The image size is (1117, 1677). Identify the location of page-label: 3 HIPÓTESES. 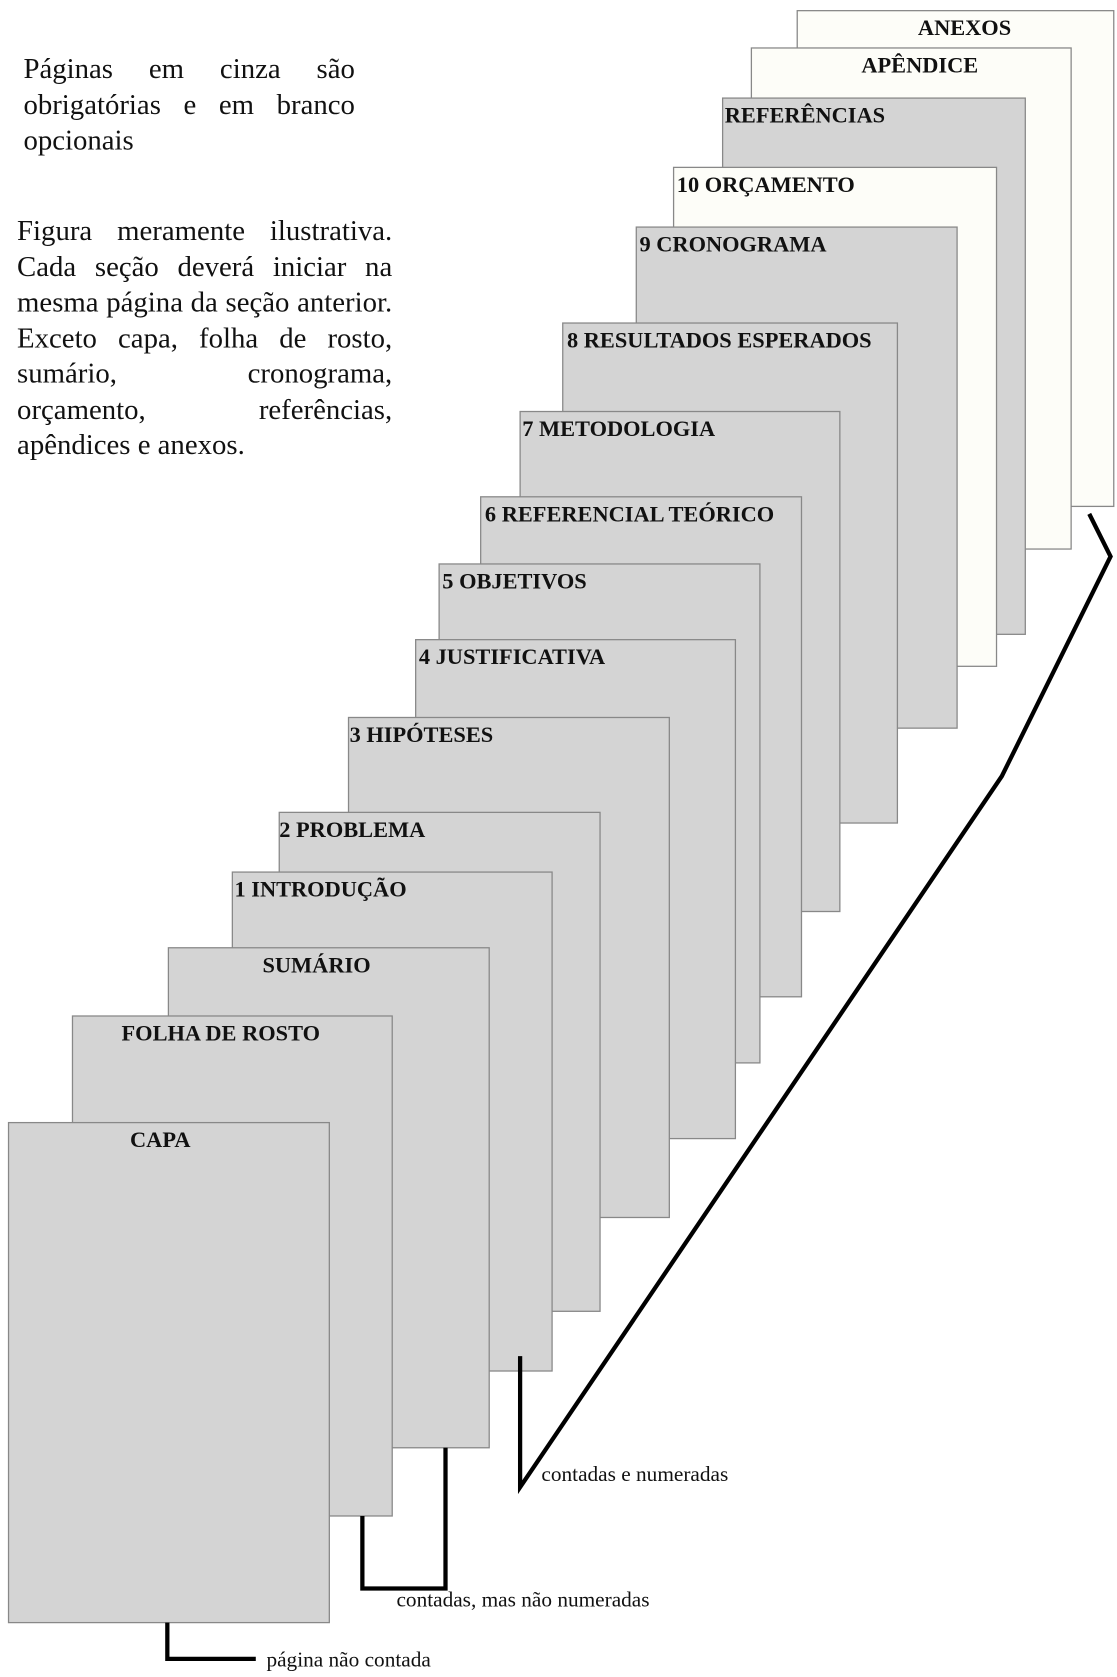
(422, 734).